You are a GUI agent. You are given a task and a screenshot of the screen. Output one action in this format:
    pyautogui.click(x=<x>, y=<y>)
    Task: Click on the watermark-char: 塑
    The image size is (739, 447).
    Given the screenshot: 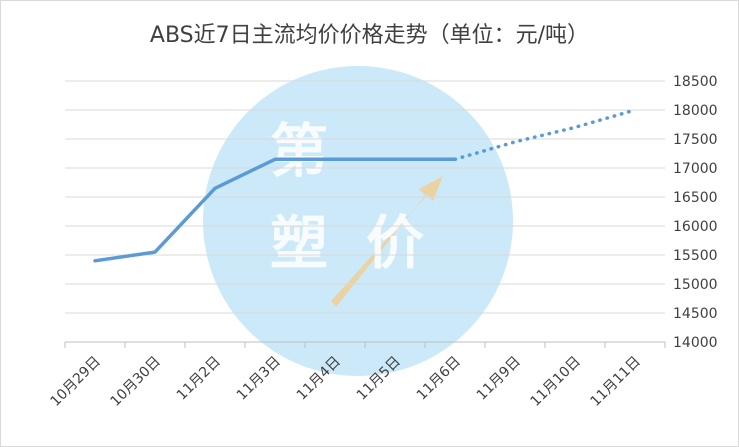 What is the action you would take?
    pyautogui.click(x=299, y=243)
    